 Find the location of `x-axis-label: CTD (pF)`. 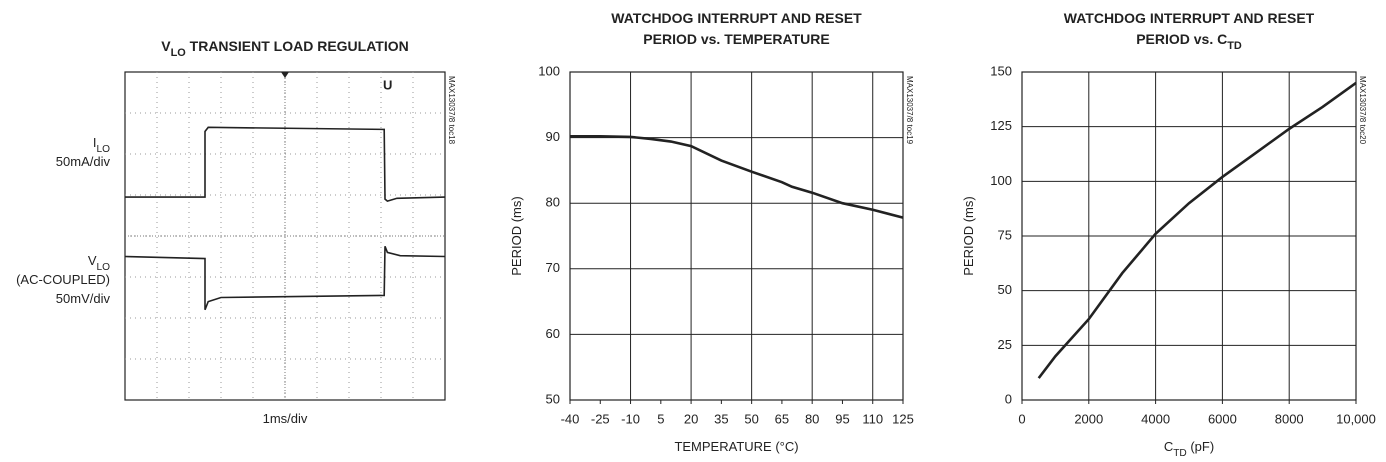

x-axis-label: CTD (pF) is located at coordinates (1189, 449).